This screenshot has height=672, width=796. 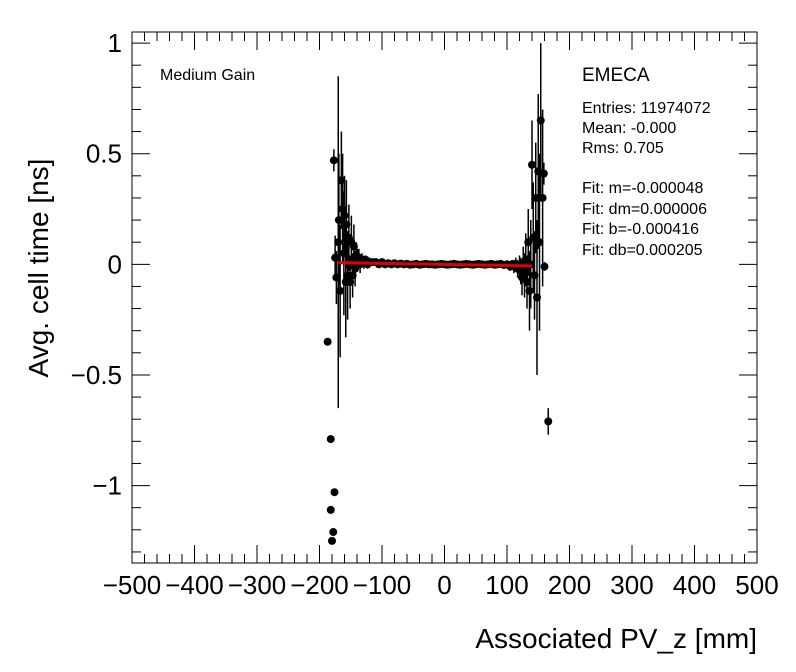 What do you see at coordinates (616, 638) in the screenshot?
I see `x-axis-title: Associated PV_z [mm]` at bounding box center [616, 638].